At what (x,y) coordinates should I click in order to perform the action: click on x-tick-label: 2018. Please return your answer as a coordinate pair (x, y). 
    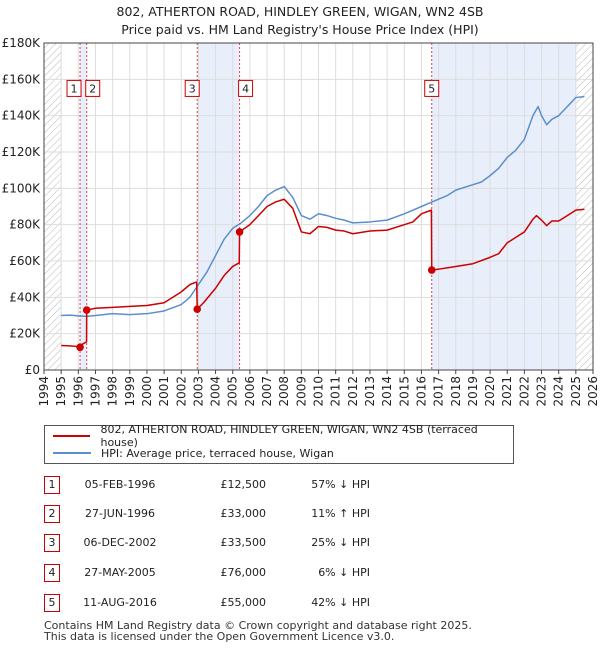
    Looking at the image, I should click on (456, 391).